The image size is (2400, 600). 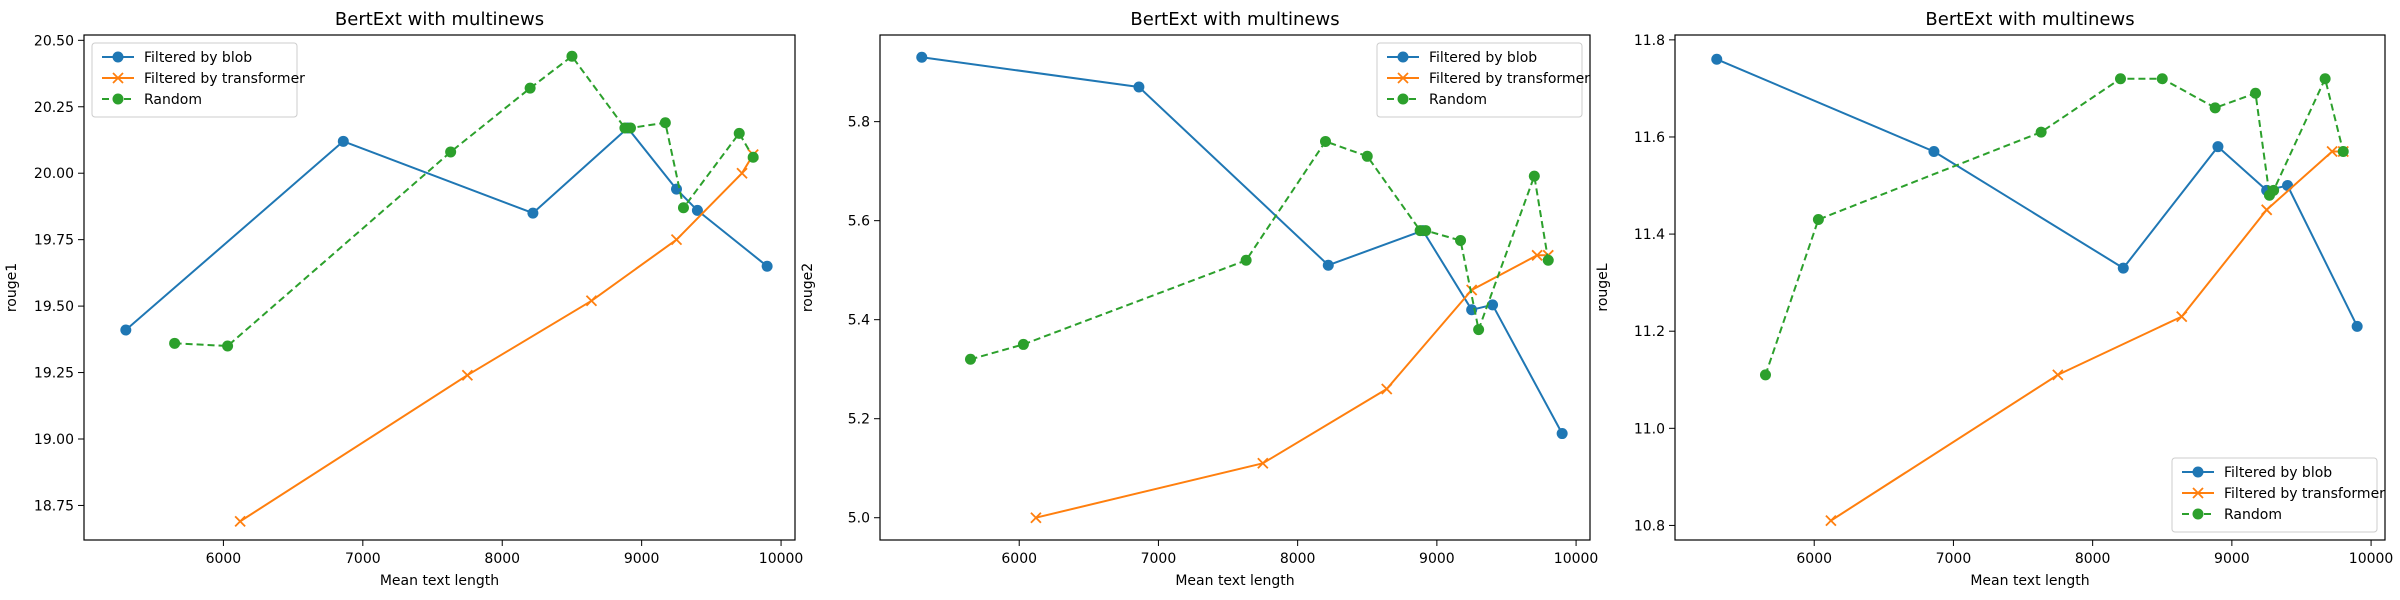 What do you see at coordinates (2274, 495) in the screenshot?
I see `chart-3-legend-box` at bounding box center [2274, 495].